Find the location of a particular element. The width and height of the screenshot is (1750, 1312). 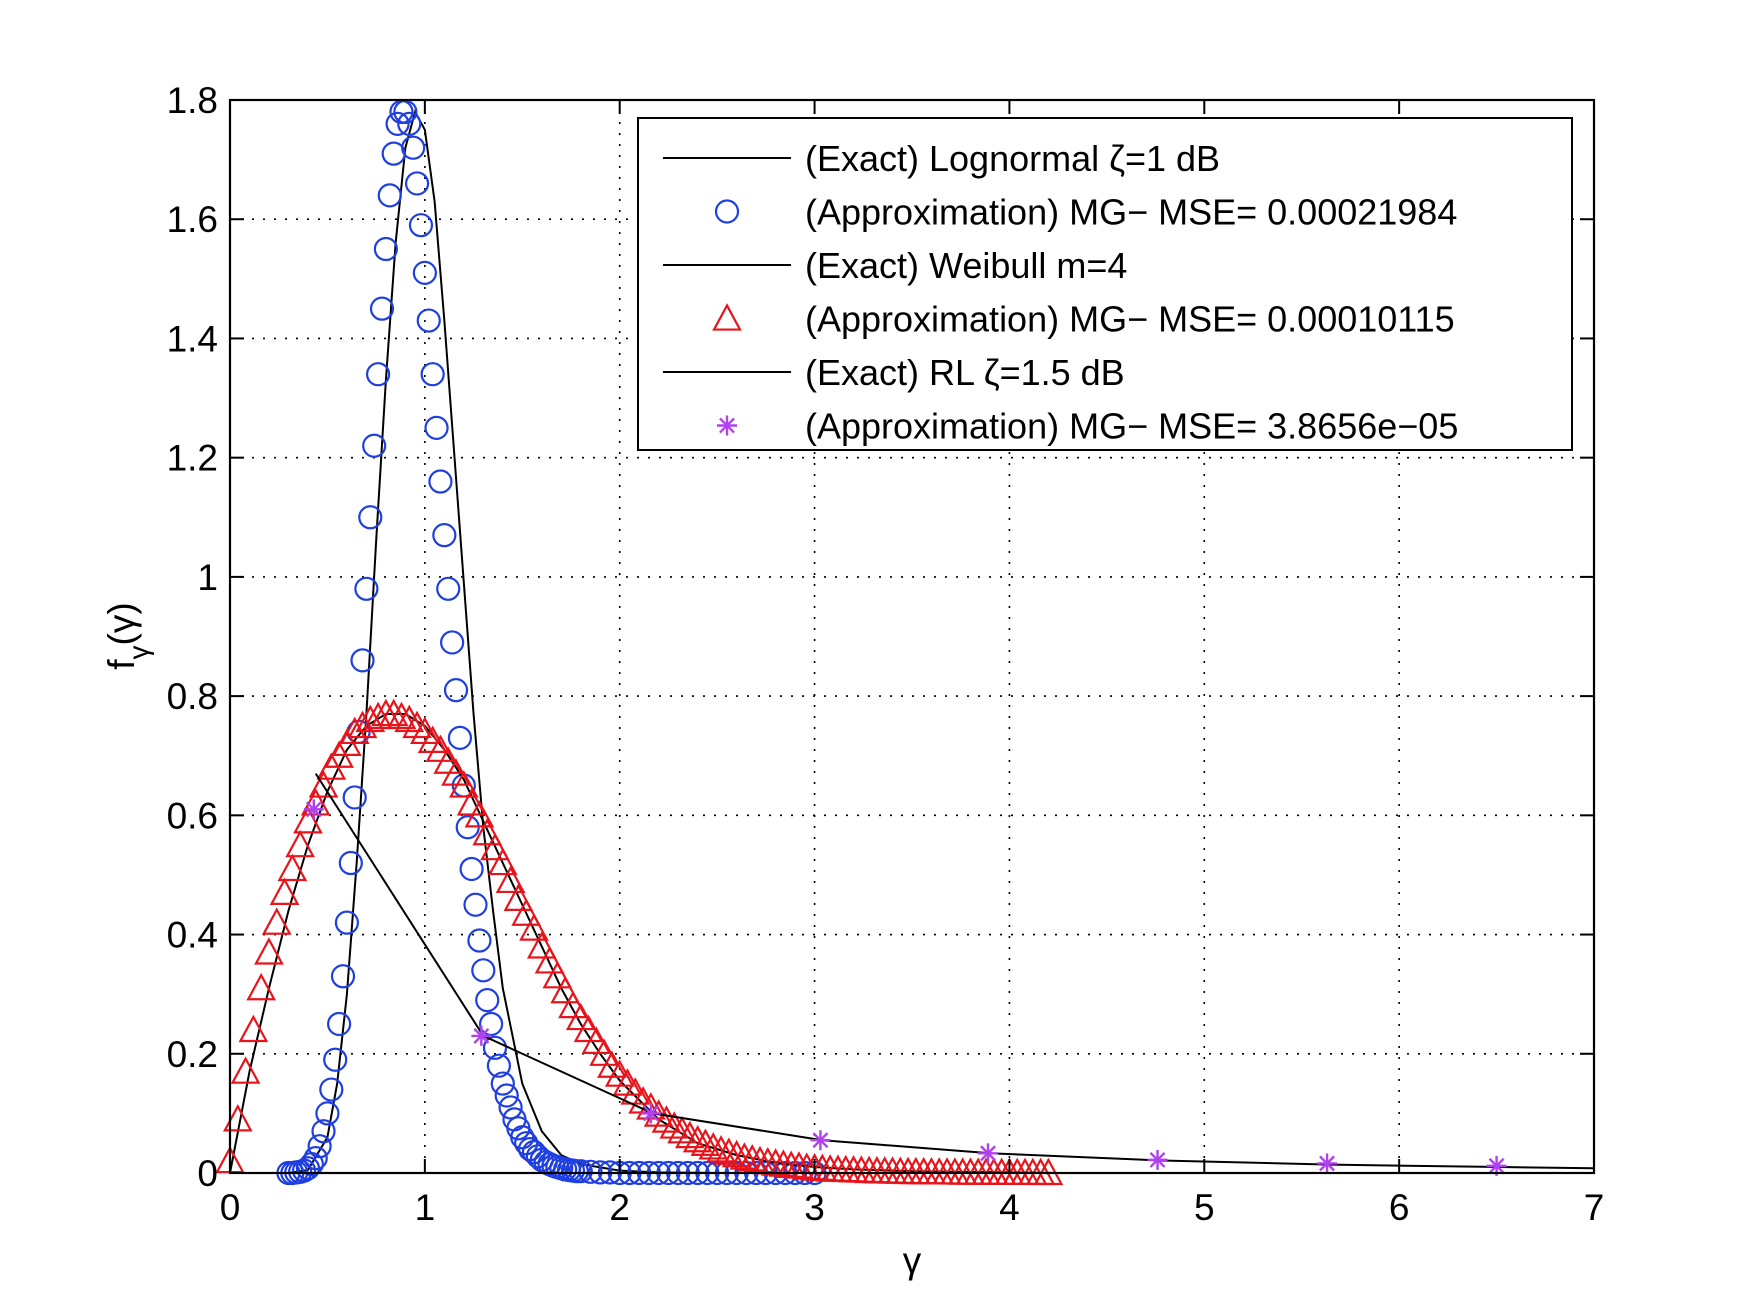

legend-label: (Exact) Weibull m=4 is located at coordinates (966, 265).